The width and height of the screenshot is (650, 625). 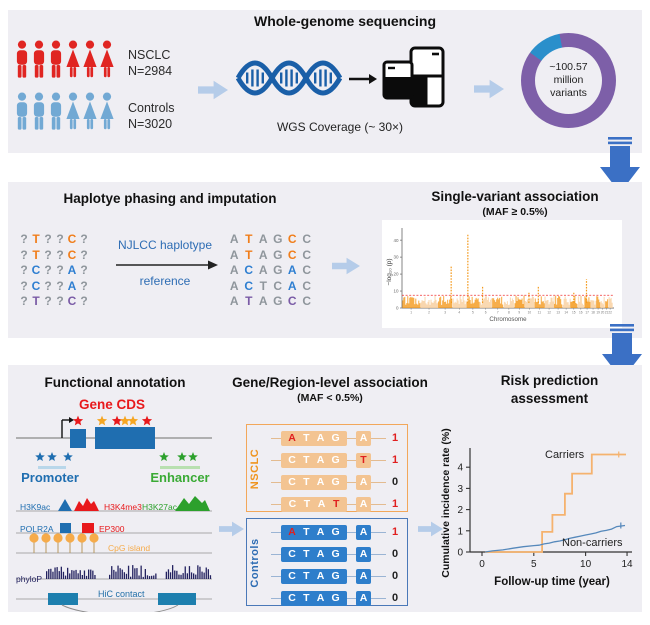 What do you see at coordinates (598, 313) in the screenshot?
I see `svg-text: 19` at bounding box center [598, 313].